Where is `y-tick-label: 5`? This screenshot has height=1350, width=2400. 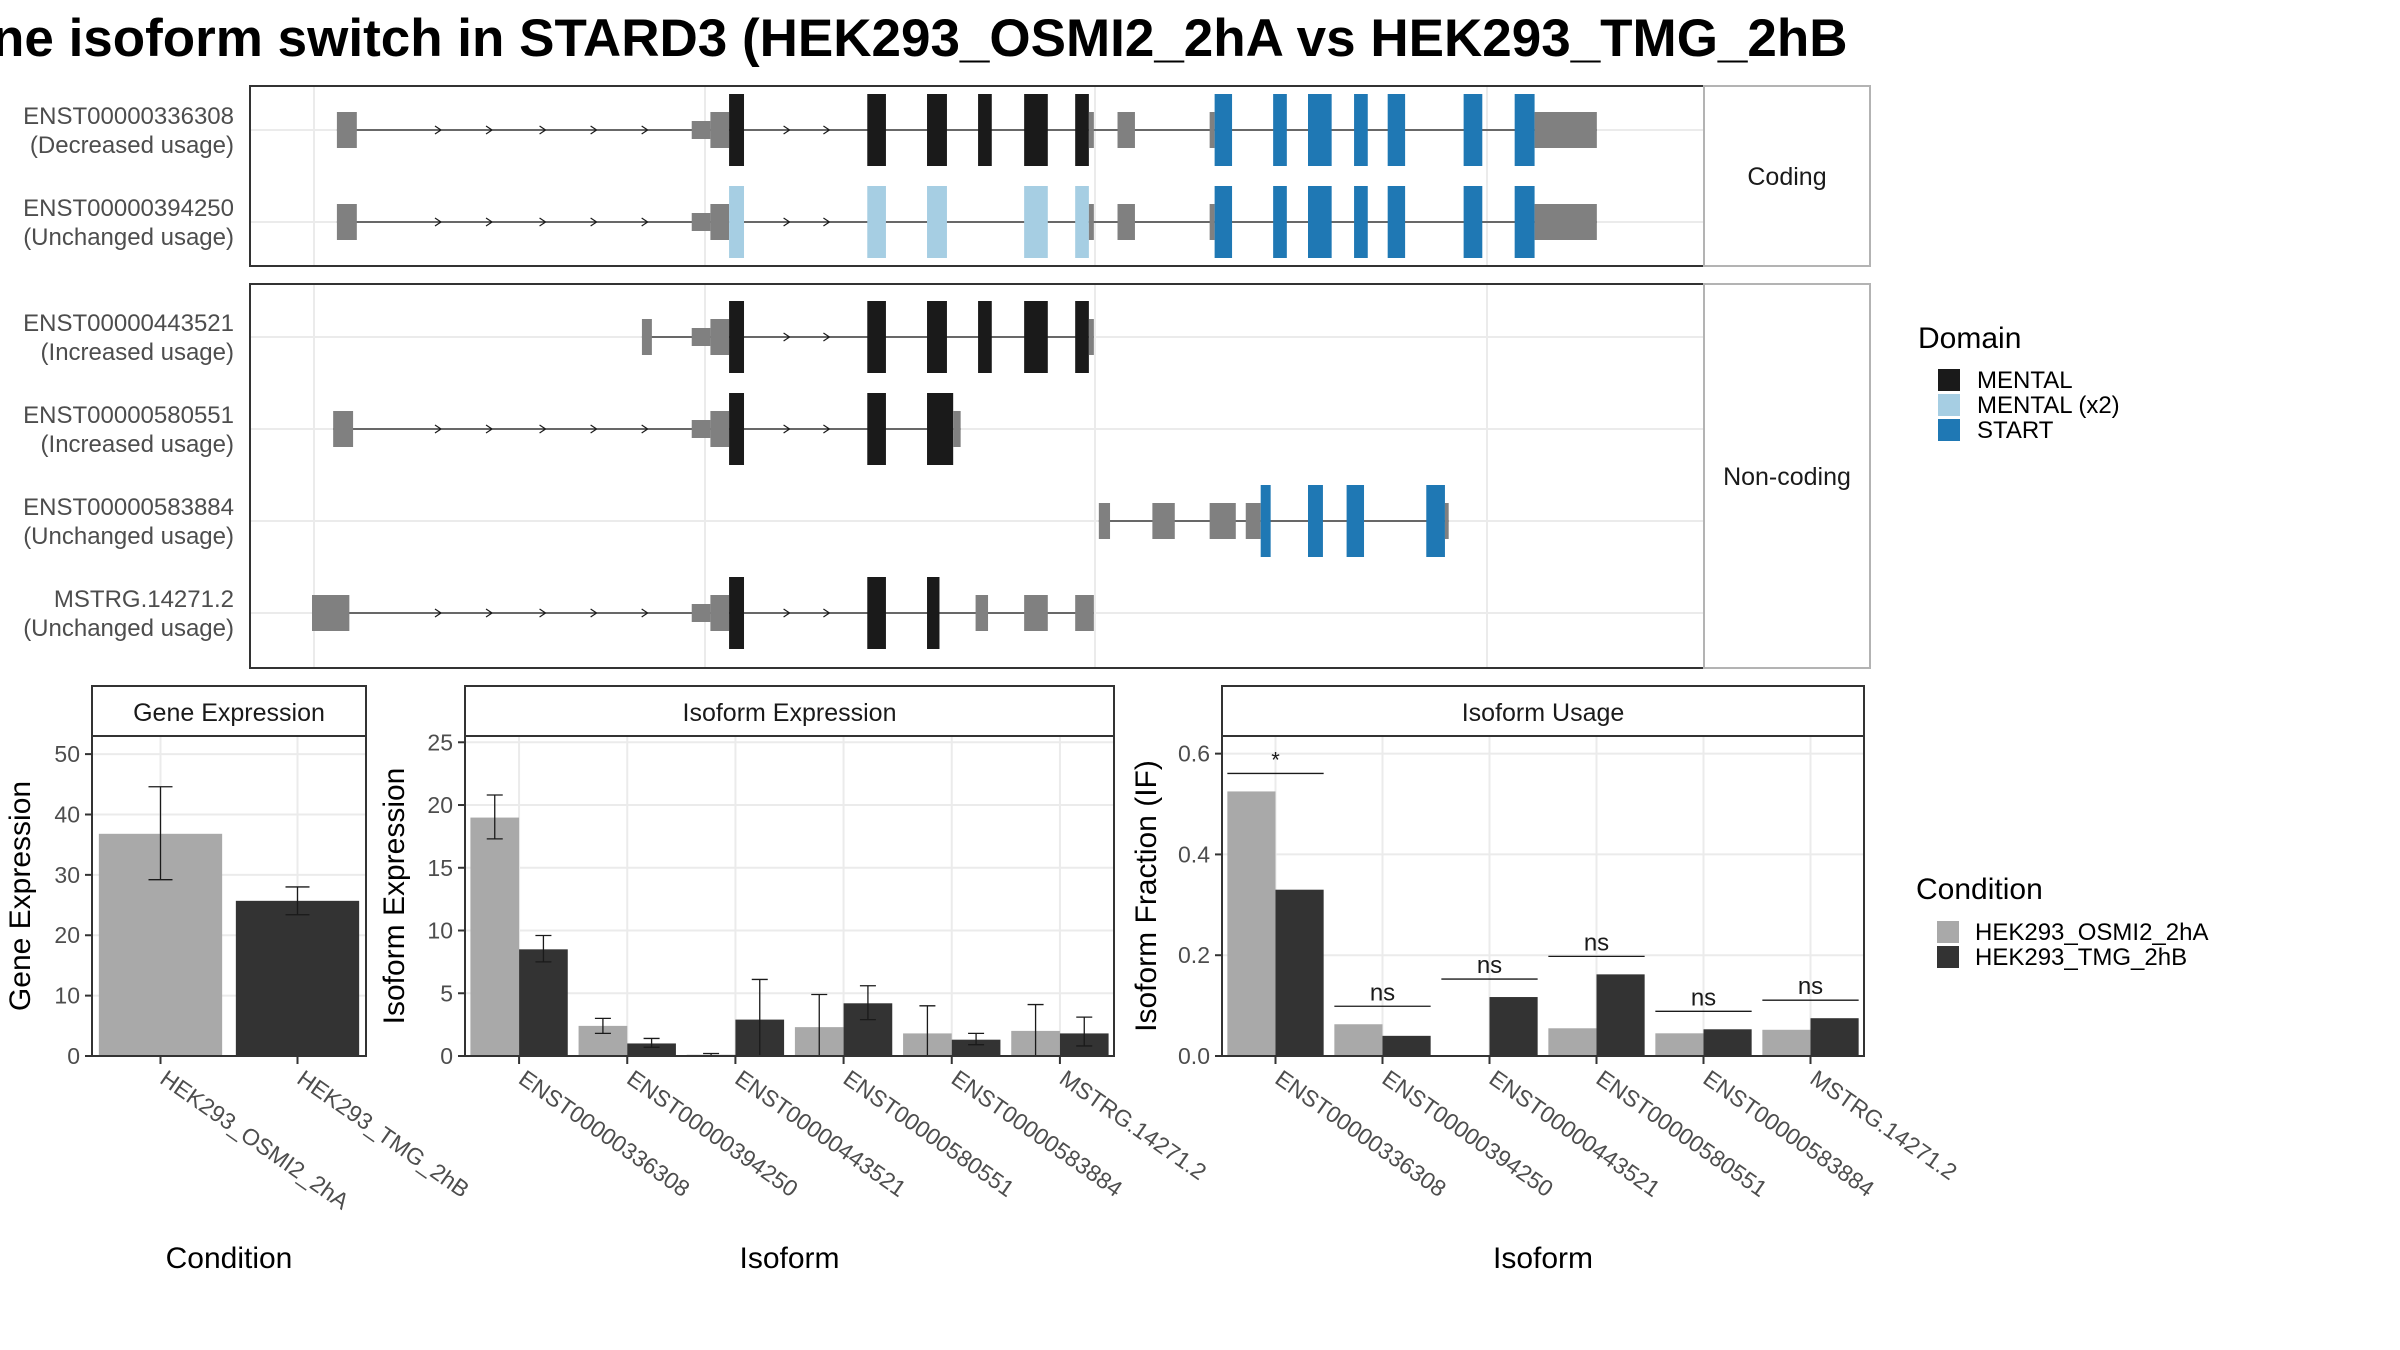
y-tick-label: 5 is located at coordinates (446, 993).